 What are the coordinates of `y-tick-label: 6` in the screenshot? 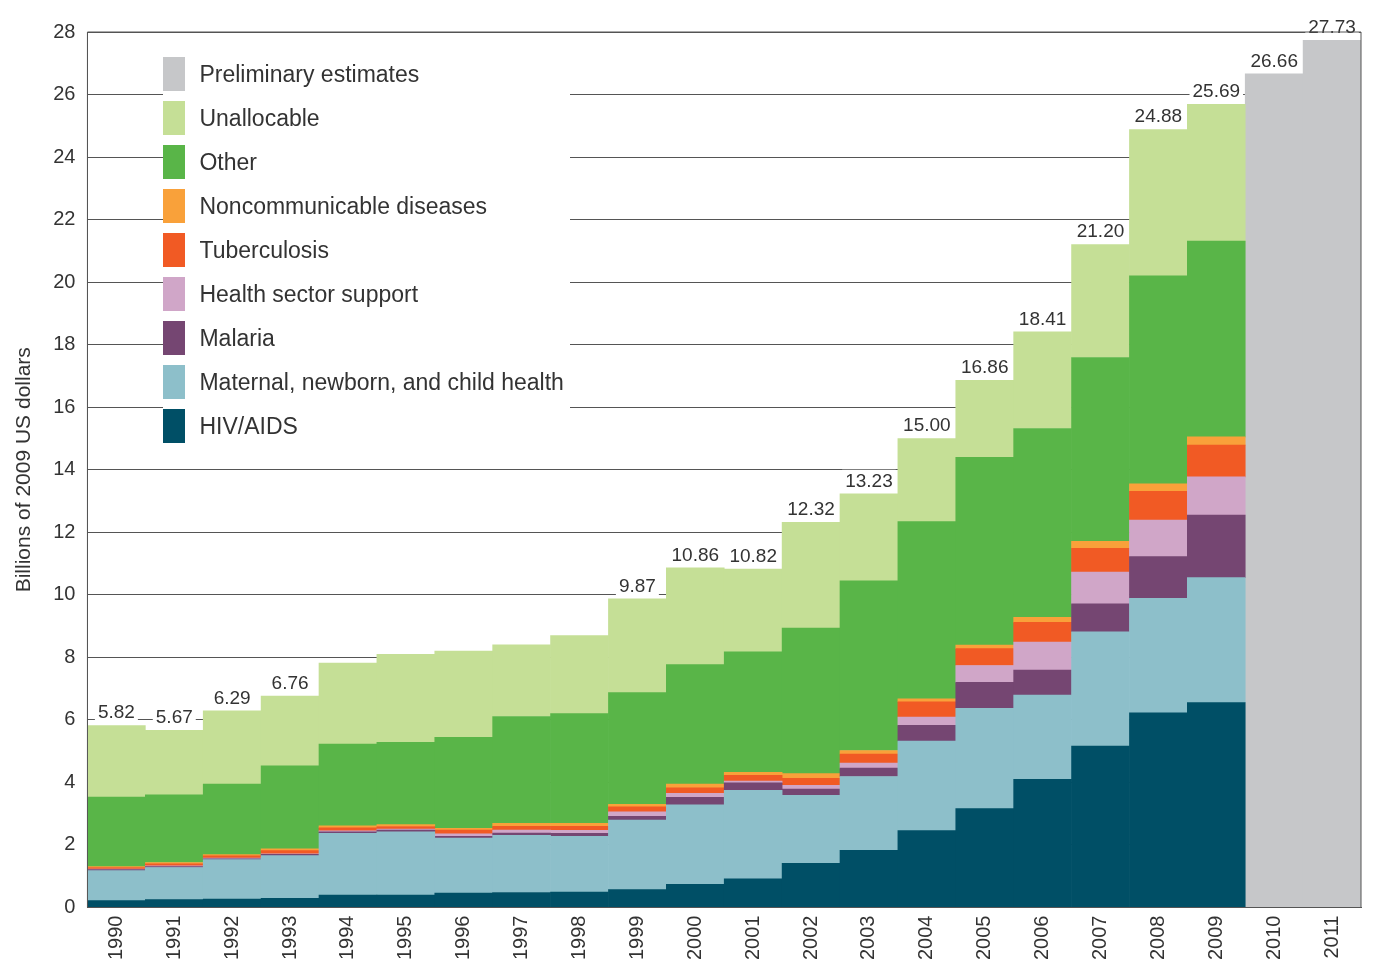 It's located at (70, 718).